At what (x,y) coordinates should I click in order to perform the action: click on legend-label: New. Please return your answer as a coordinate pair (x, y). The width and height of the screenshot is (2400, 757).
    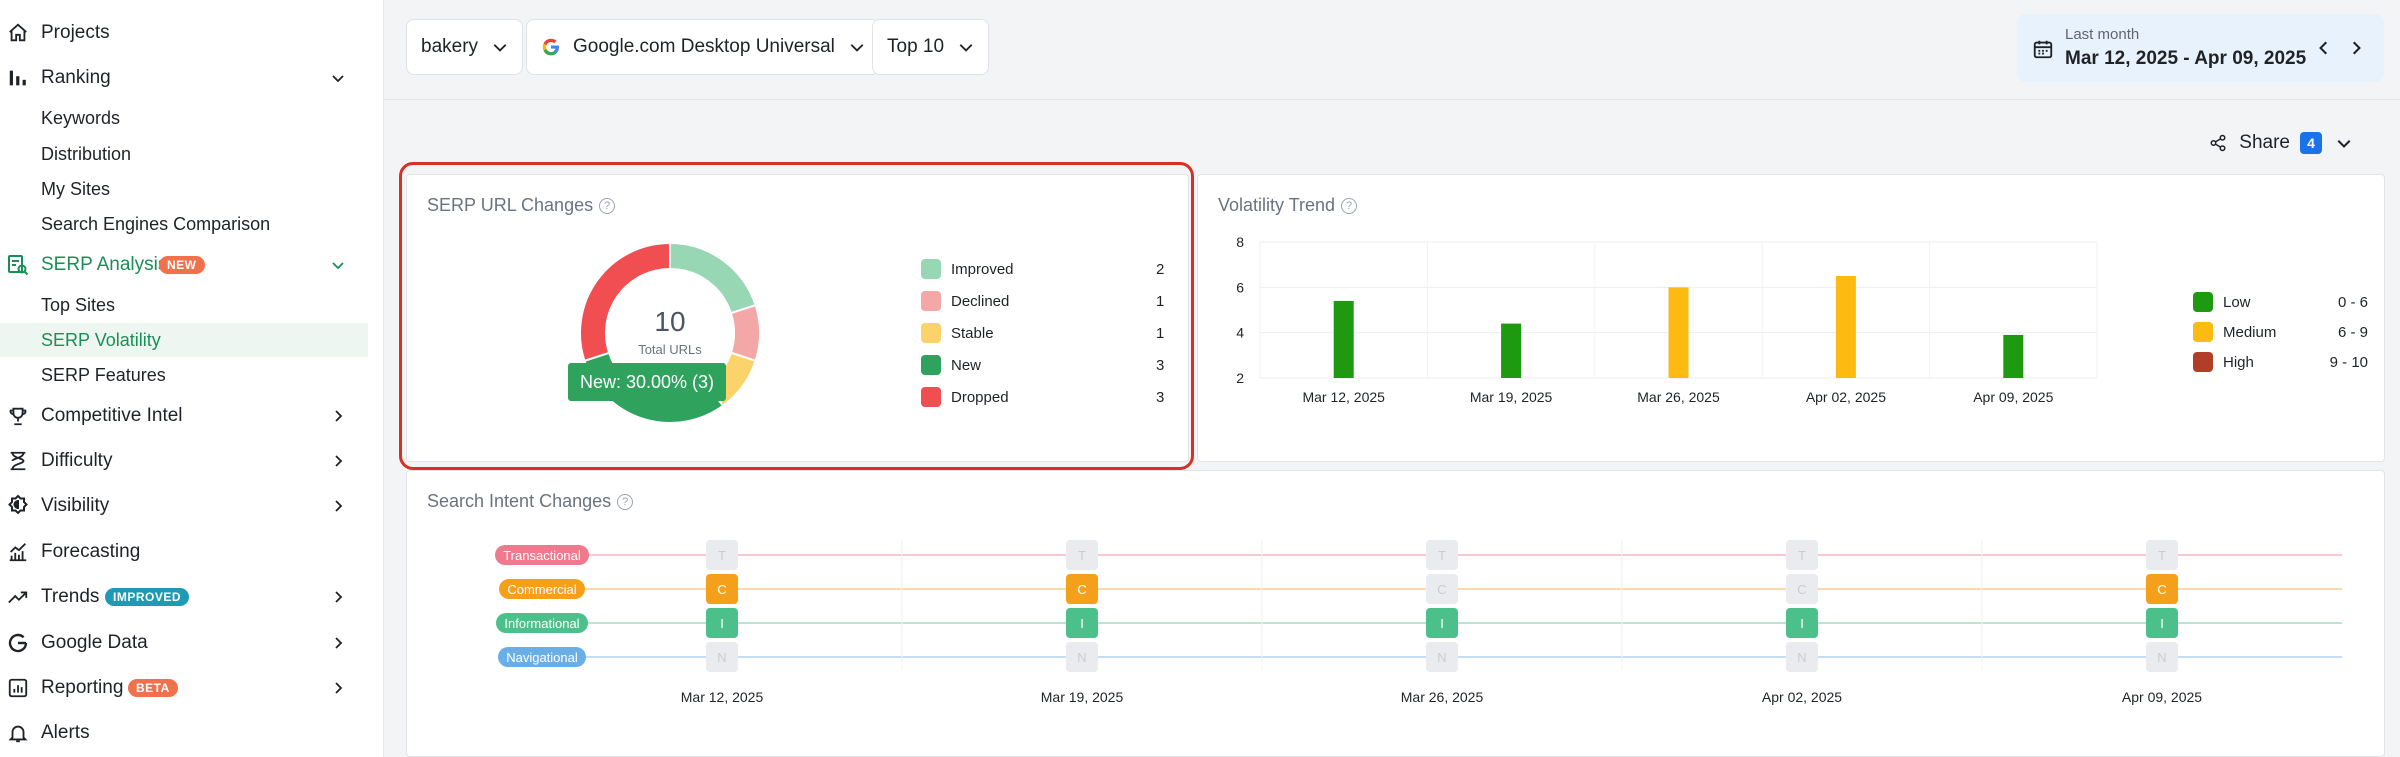
    Looking at the image, I should click on (966, 365).